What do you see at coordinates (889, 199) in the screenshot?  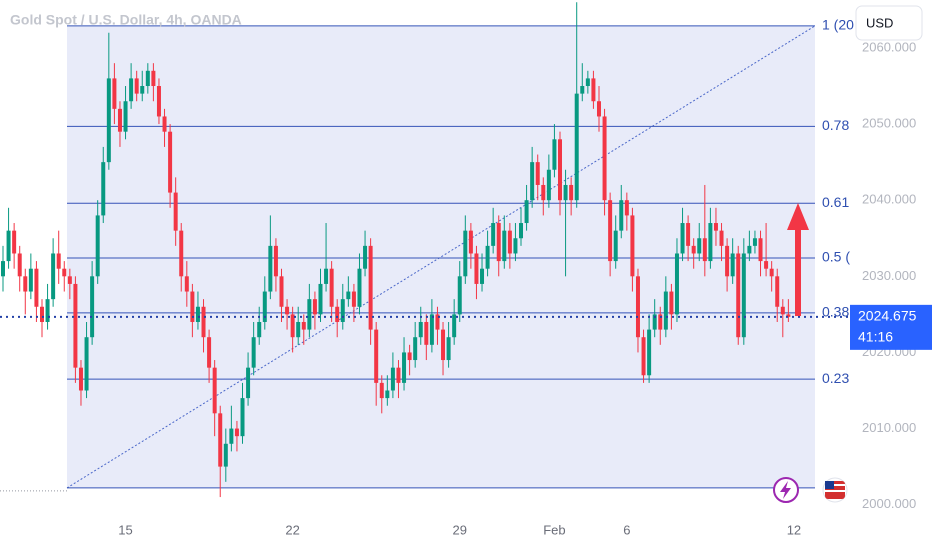 I see `y-tick-label: 2040.000` at bounding box center [889, 199].